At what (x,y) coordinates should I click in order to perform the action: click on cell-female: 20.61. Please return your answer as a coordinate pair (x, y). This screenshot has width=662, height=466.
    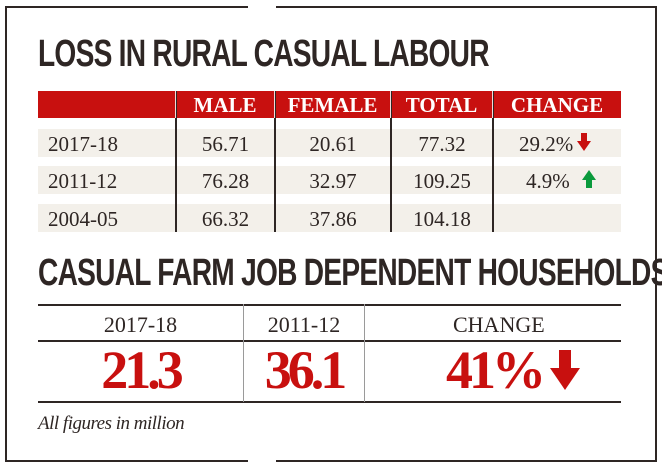
    Looking at the image, I should click on (333, 144).